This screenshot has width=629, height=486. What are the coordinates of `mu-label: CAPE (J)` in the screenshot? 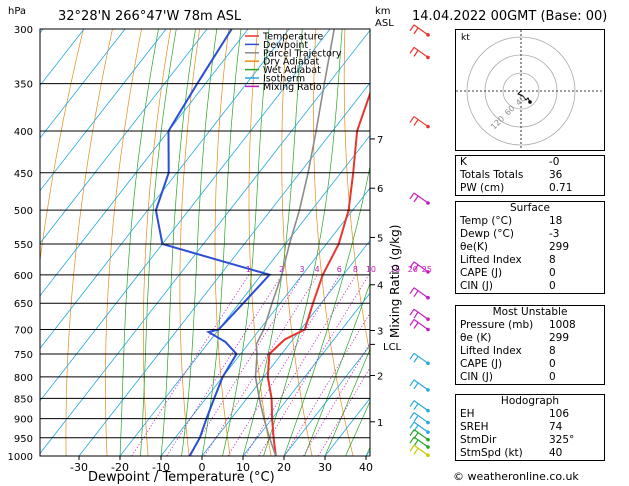 It's located at (481, 364).